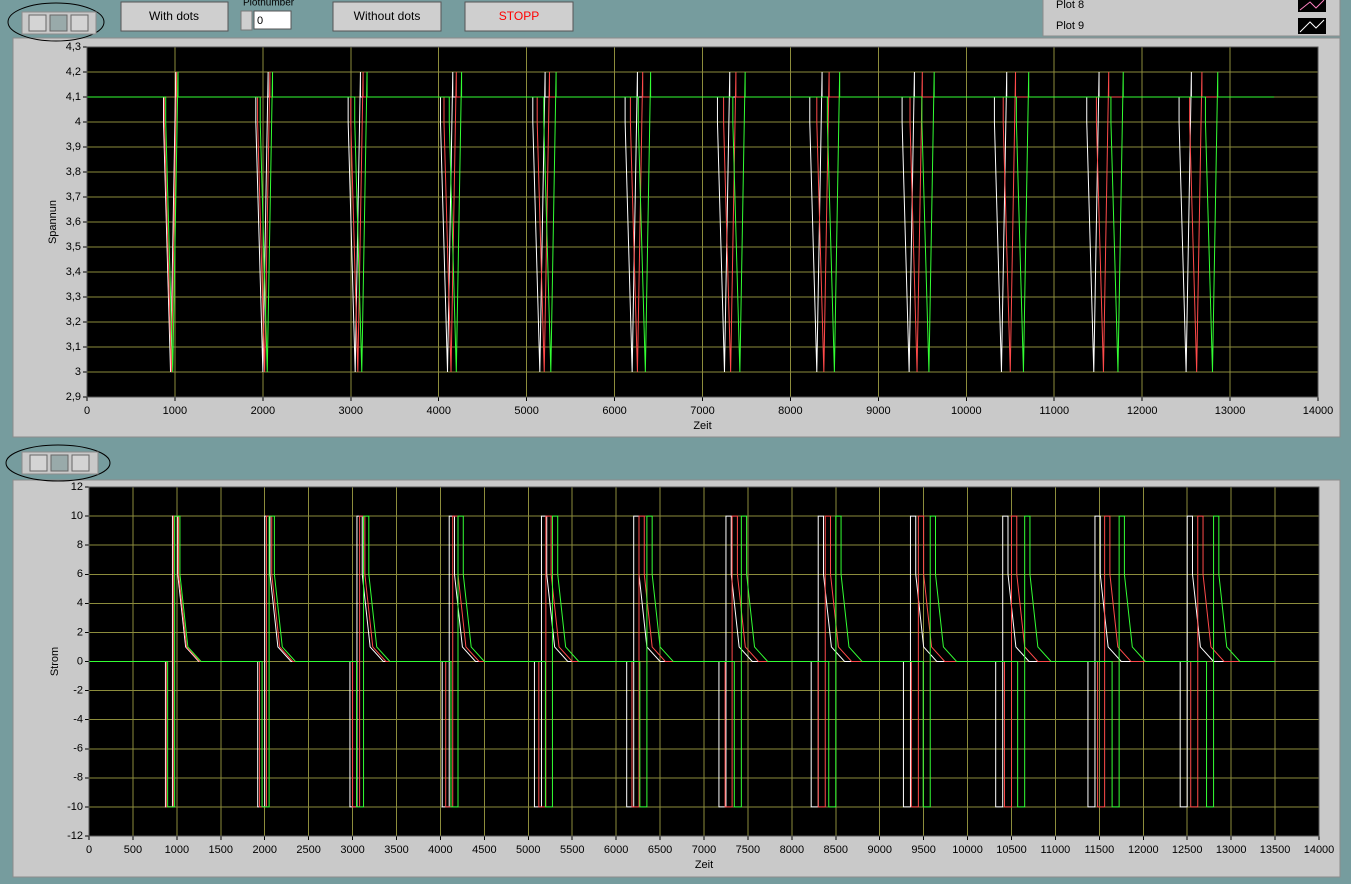 The height and width of the screenshot is (884, 1351). I want to click on x-tick-label: 4500, so click(484, 850).